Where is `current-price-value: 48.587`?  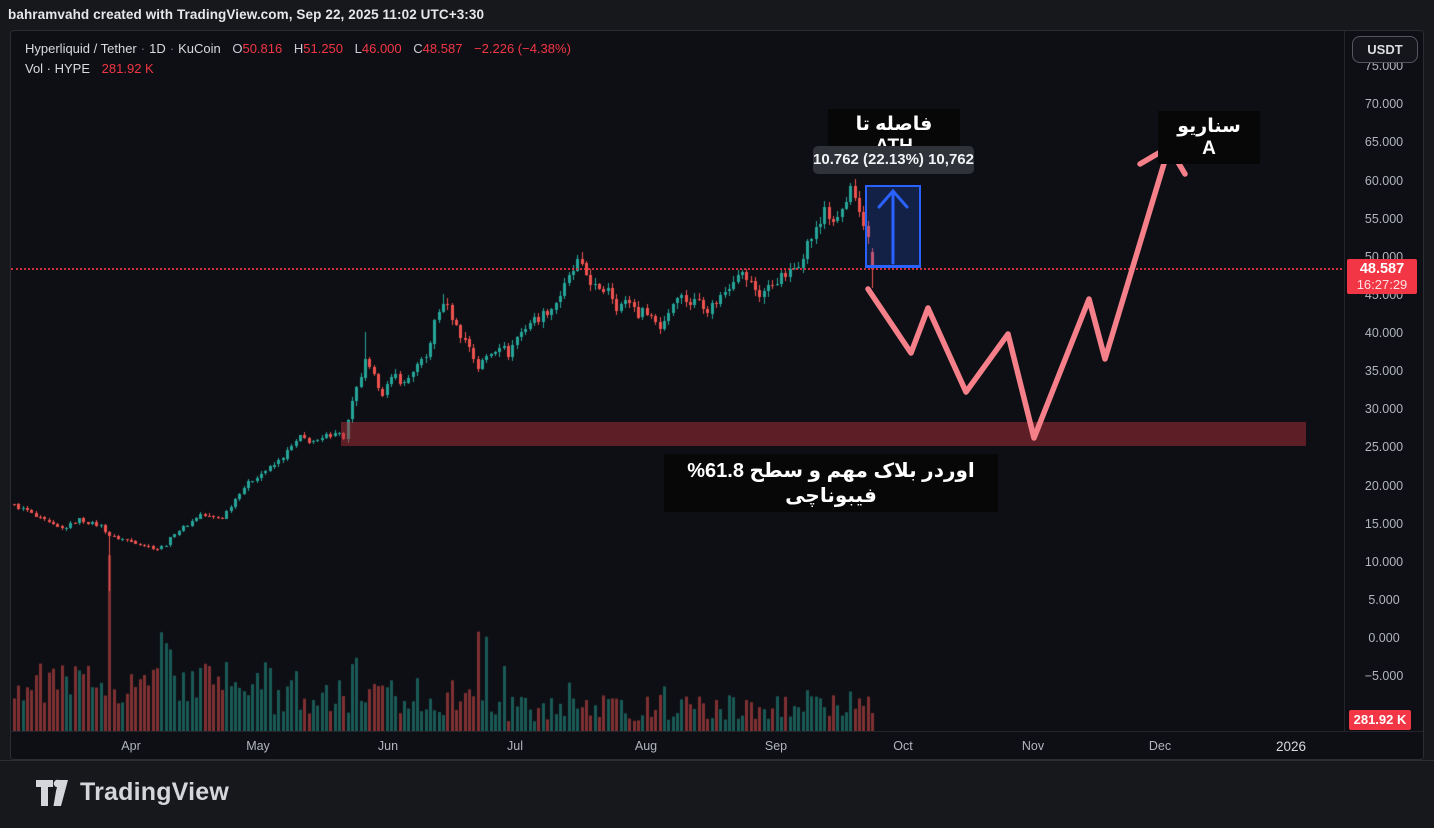
current-price-value: 48.587 is located at coordinates (1382, 269).